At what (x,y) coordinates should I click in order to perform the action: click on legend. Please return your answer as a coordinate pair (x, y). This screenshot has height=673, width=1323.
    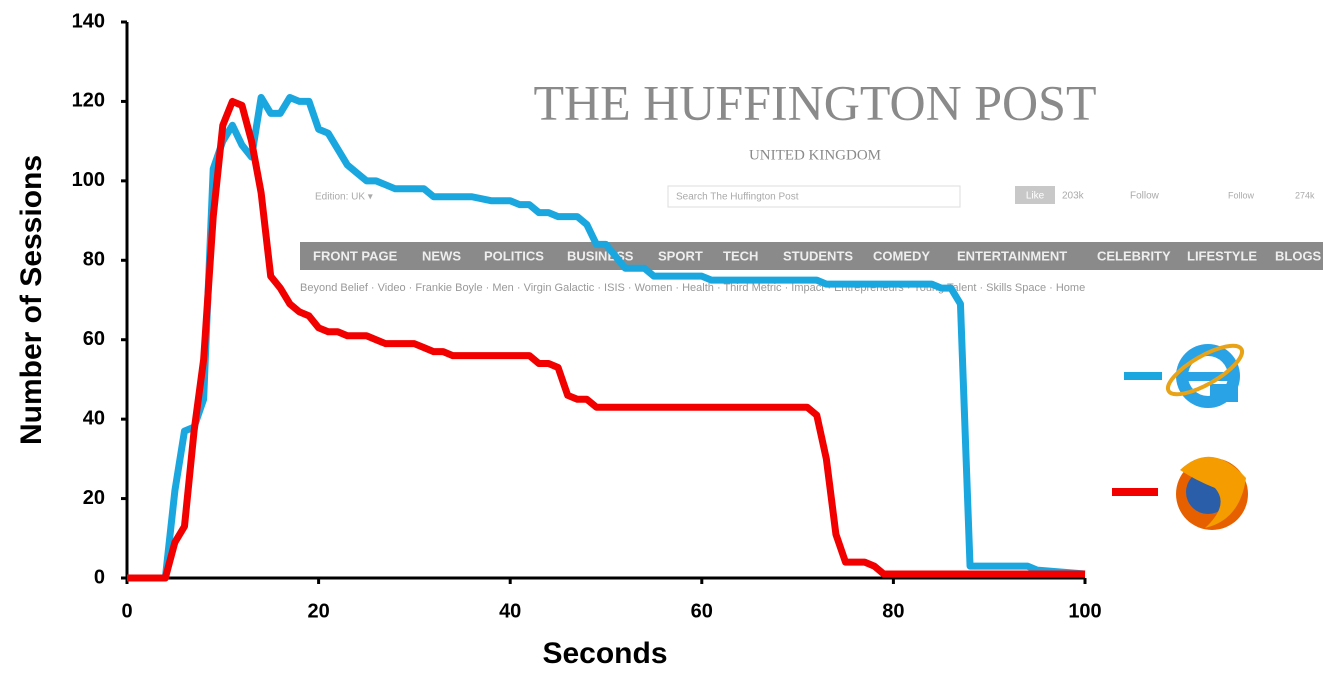
    Looking at the image, I should click on (1180, 436).